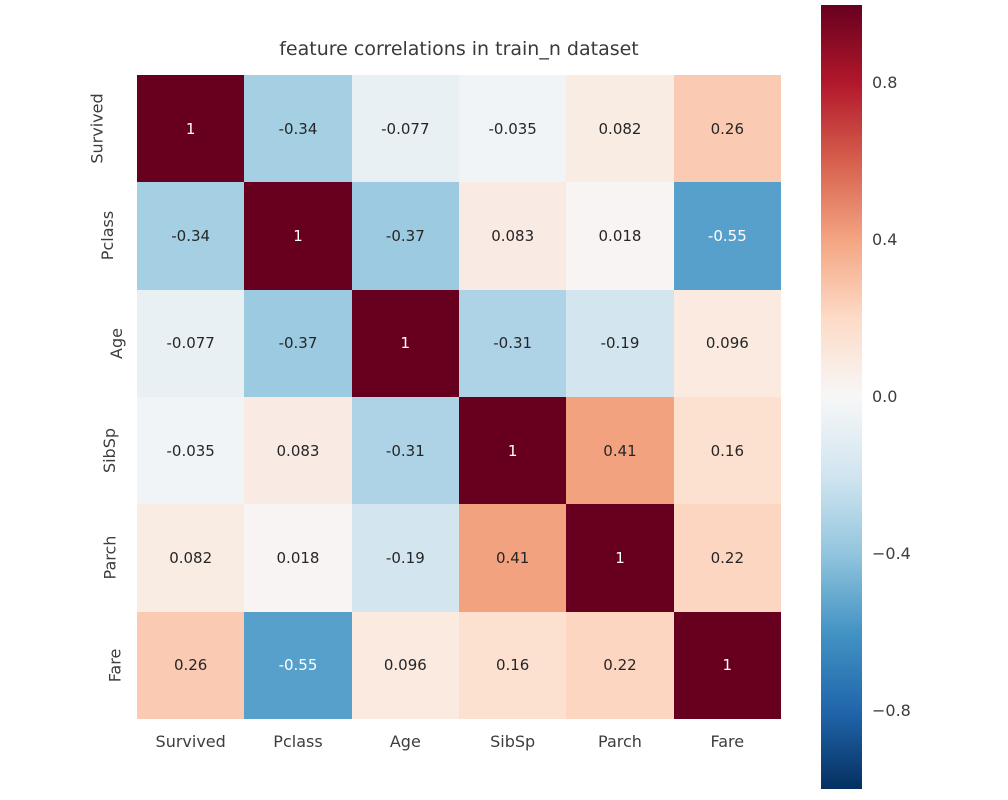 The height and width of the screenshot is (800, 1008). What do you see at coordinates (841, 397) in the screenshot?
I see `colorbar-gradient` at bounding box center [841, 397].